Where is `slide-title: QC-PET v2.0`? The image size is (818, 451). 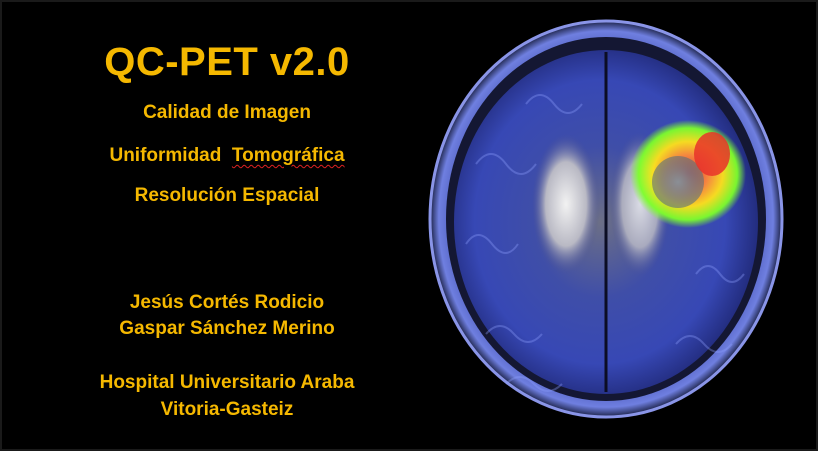
slide-title: QC-PET v2.0 is located at coordinates (227, 62).